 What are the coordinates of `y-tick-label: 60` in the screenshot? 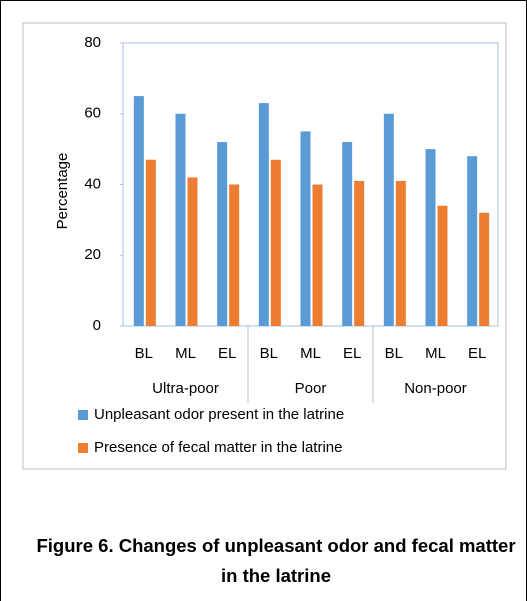 It's located at (92, 113).